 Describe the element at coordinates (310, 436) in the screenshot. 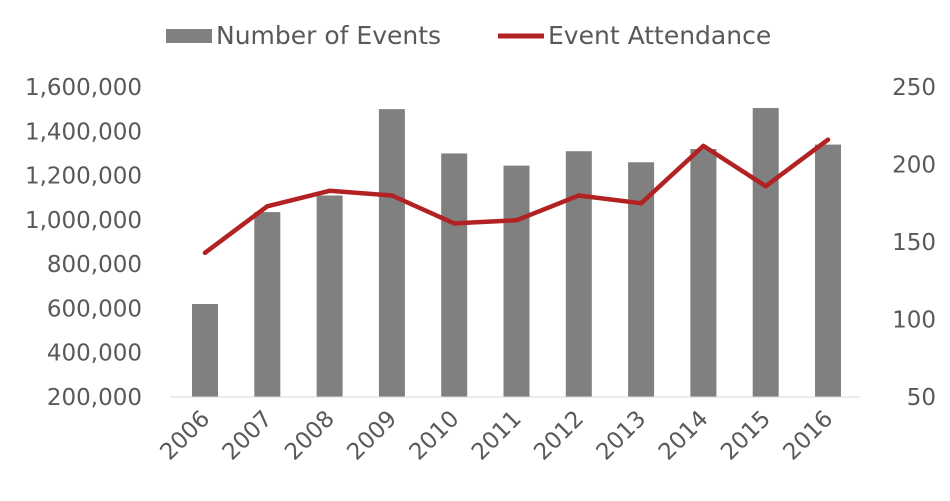

I see `x-axis-tick-label: 2008` at that location.